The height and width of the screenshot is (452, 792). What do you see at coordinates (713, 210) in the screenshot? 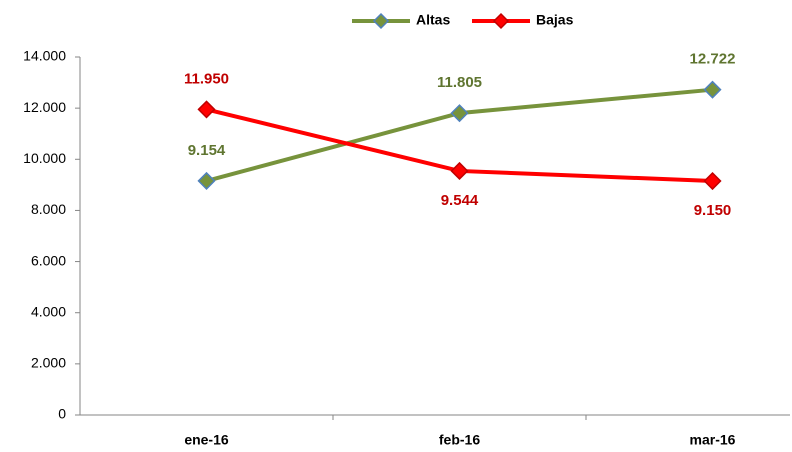
I see `data-label: 9.150` at bounding box center [713, 210].